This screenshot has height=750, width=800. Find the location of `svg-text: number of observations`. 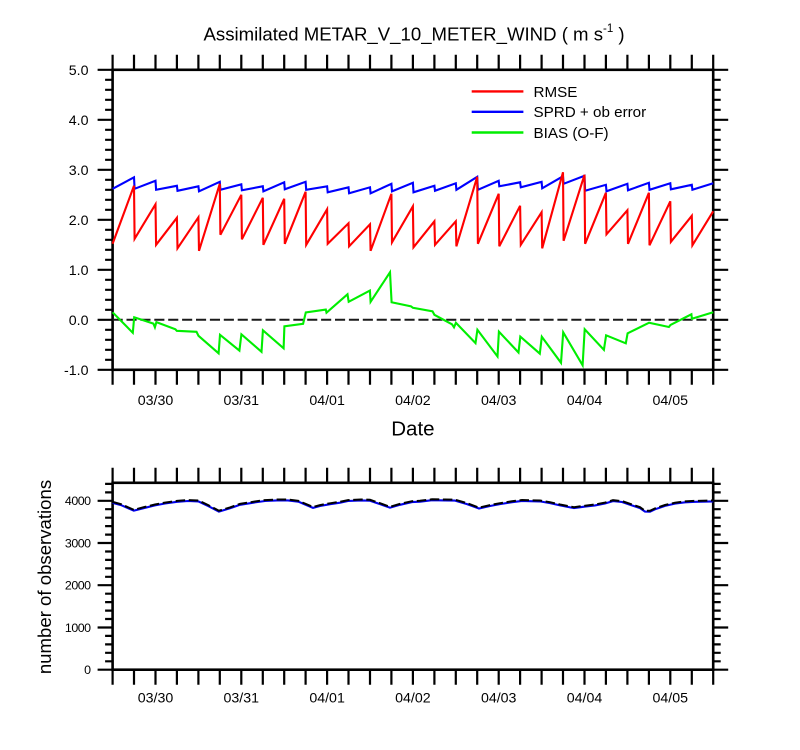

svg-text: number of observations is located at coordinates (44, 577).